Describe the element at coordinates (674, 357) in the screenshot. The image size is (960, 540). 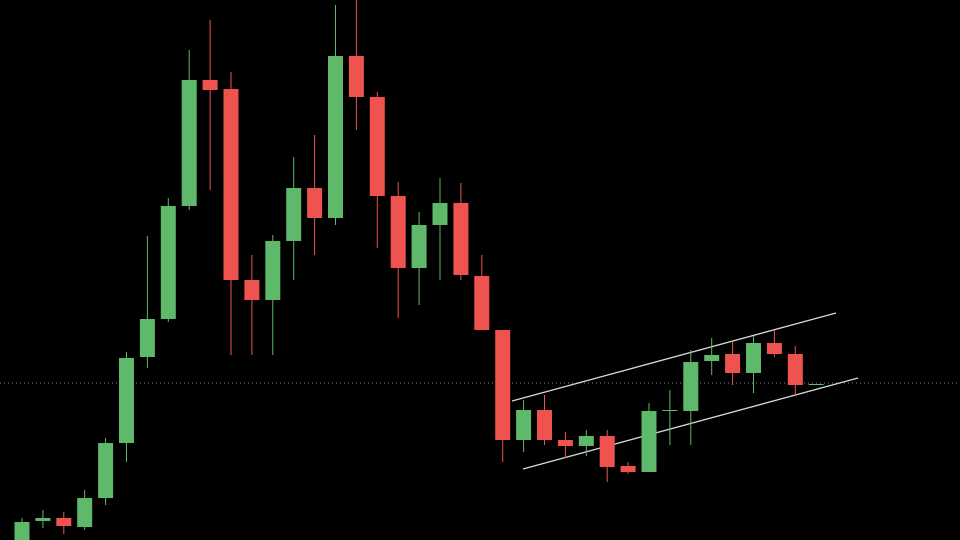
I see `trend-line-upper` at that location.